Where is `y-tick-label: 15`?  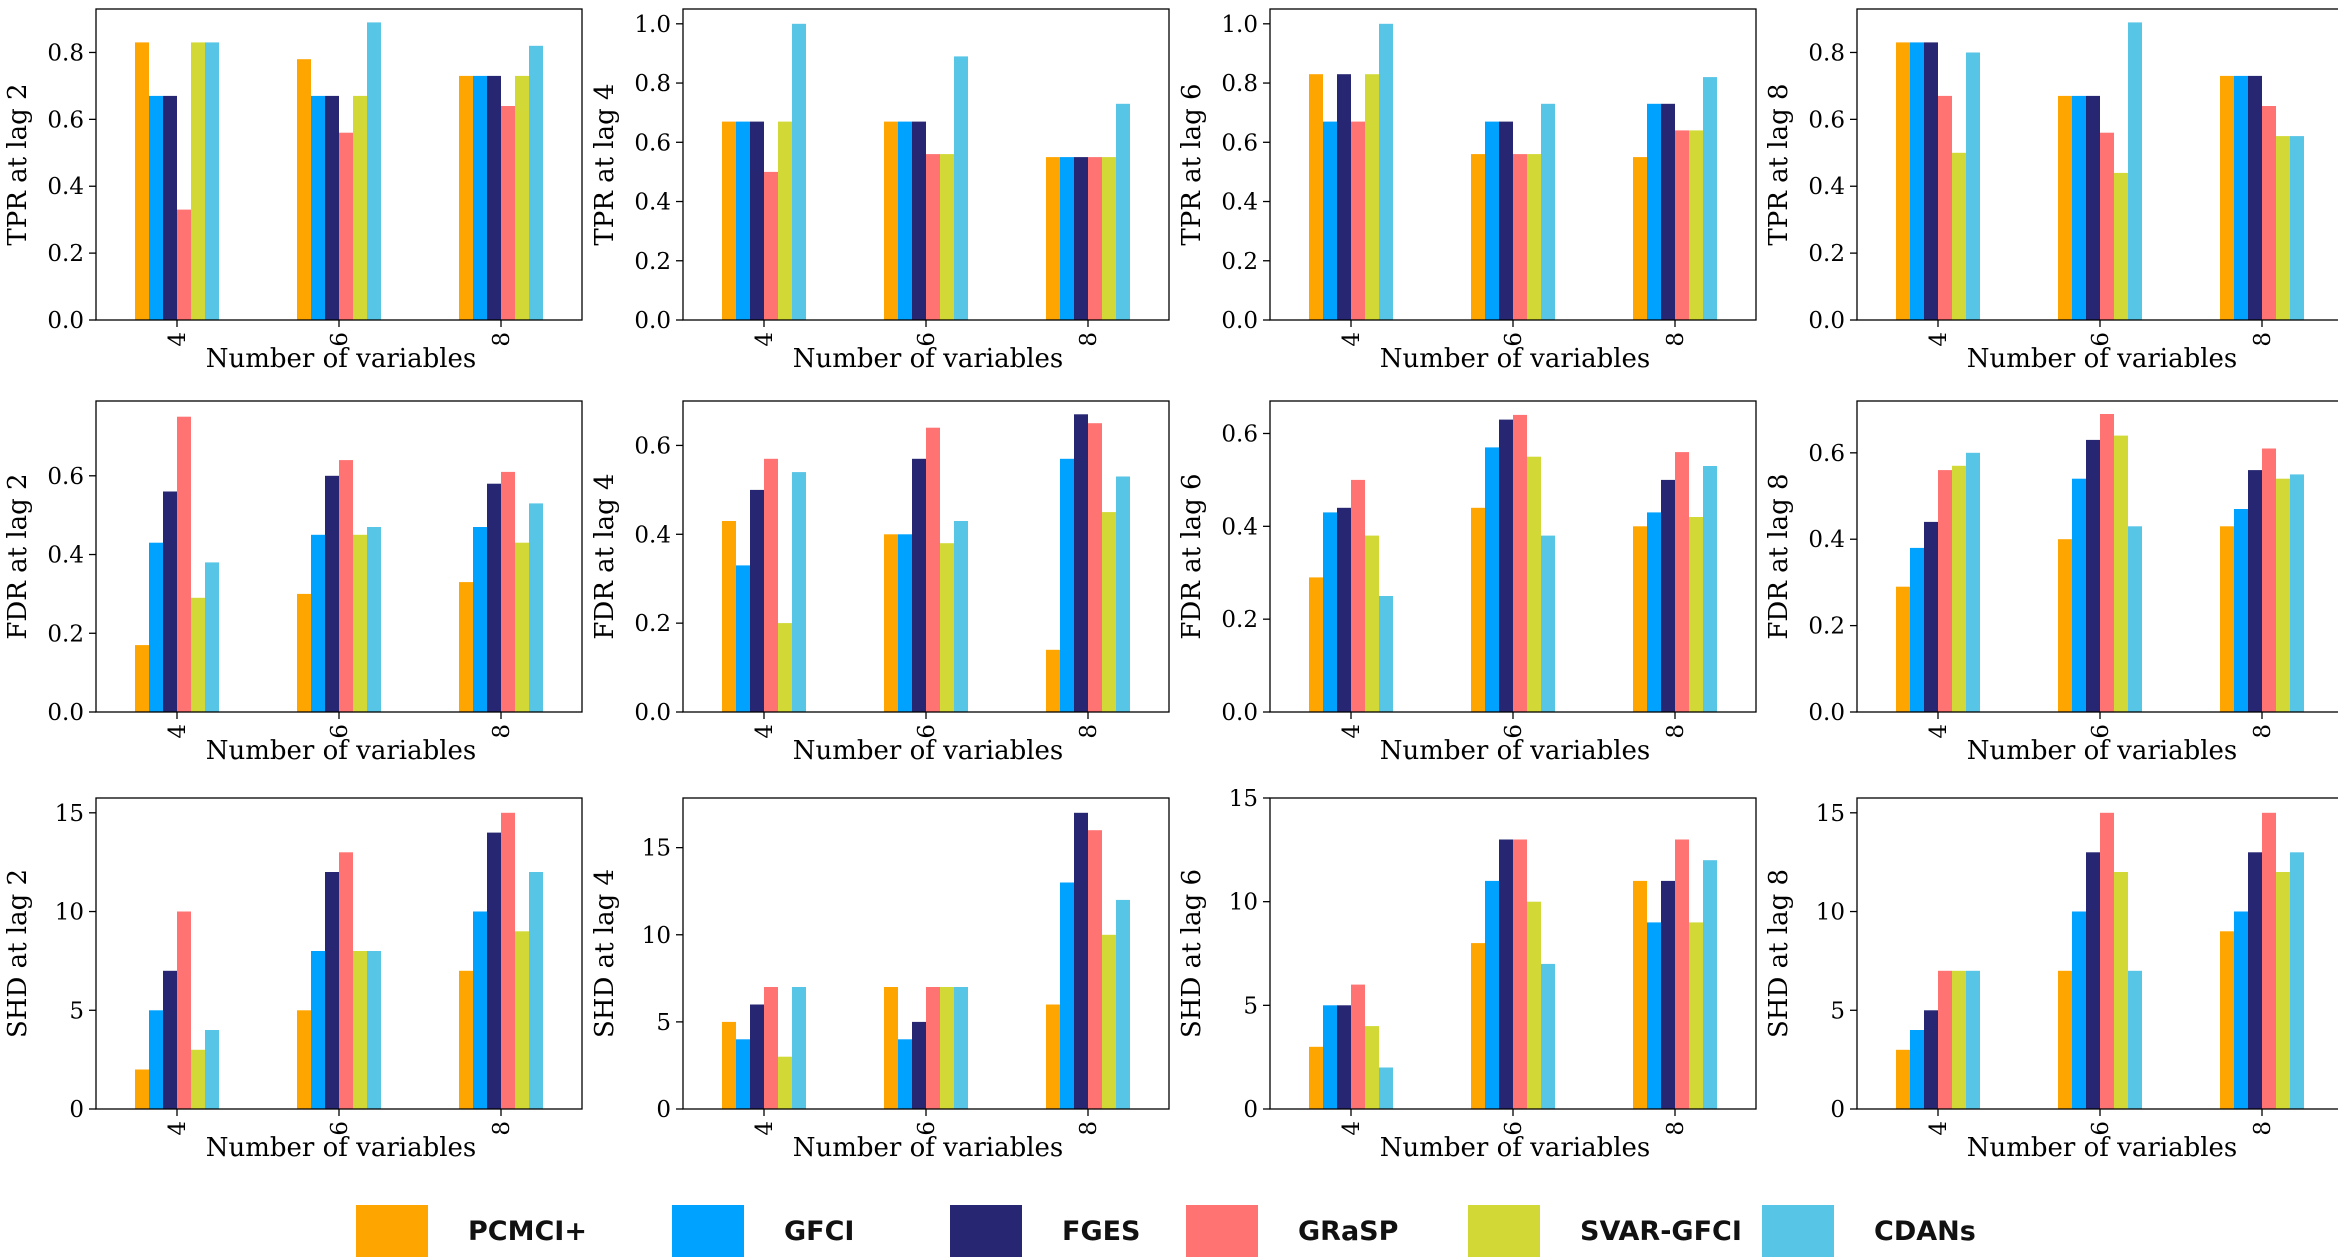
y-tick-label: 15 is located at coordinates (69, 814).